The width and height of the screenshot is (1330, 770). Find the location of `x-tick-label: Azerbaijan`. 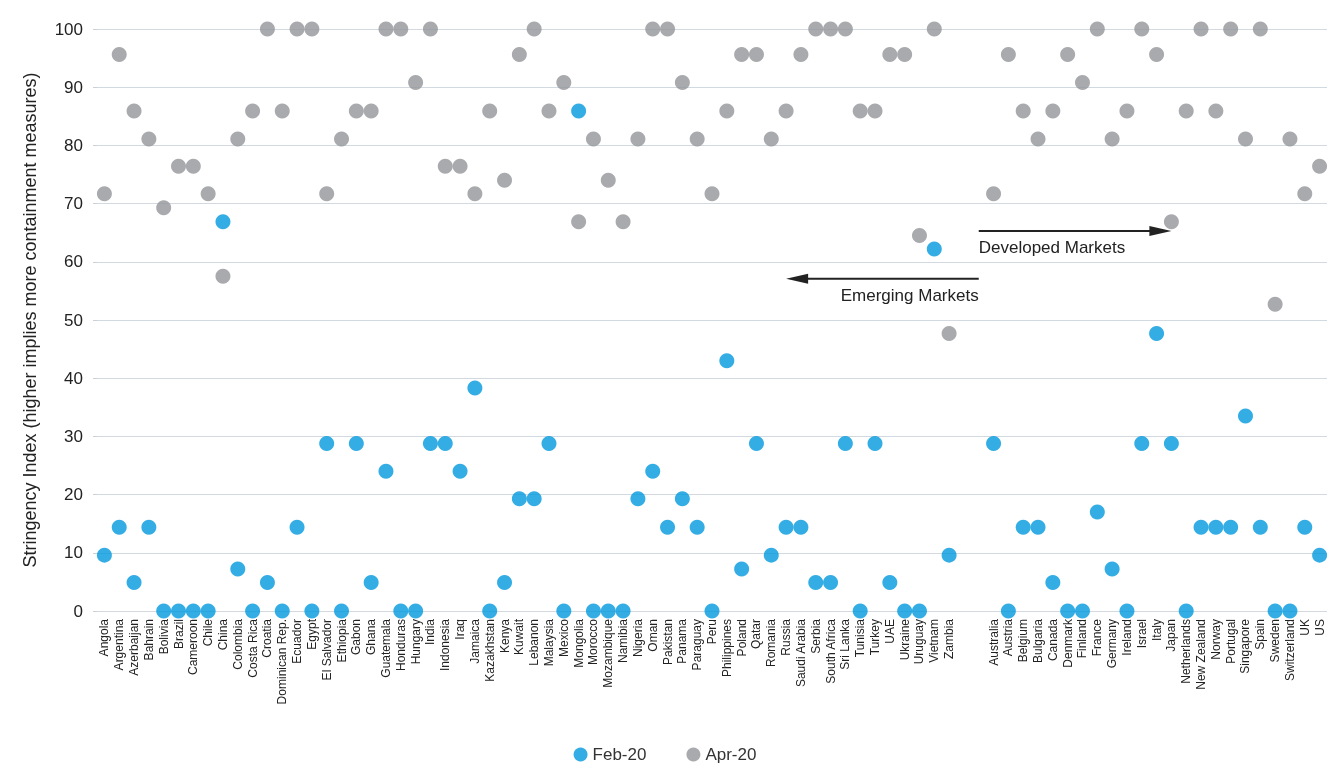

x-tick-label: Azerbaijan is located at coordinates (134, 647).